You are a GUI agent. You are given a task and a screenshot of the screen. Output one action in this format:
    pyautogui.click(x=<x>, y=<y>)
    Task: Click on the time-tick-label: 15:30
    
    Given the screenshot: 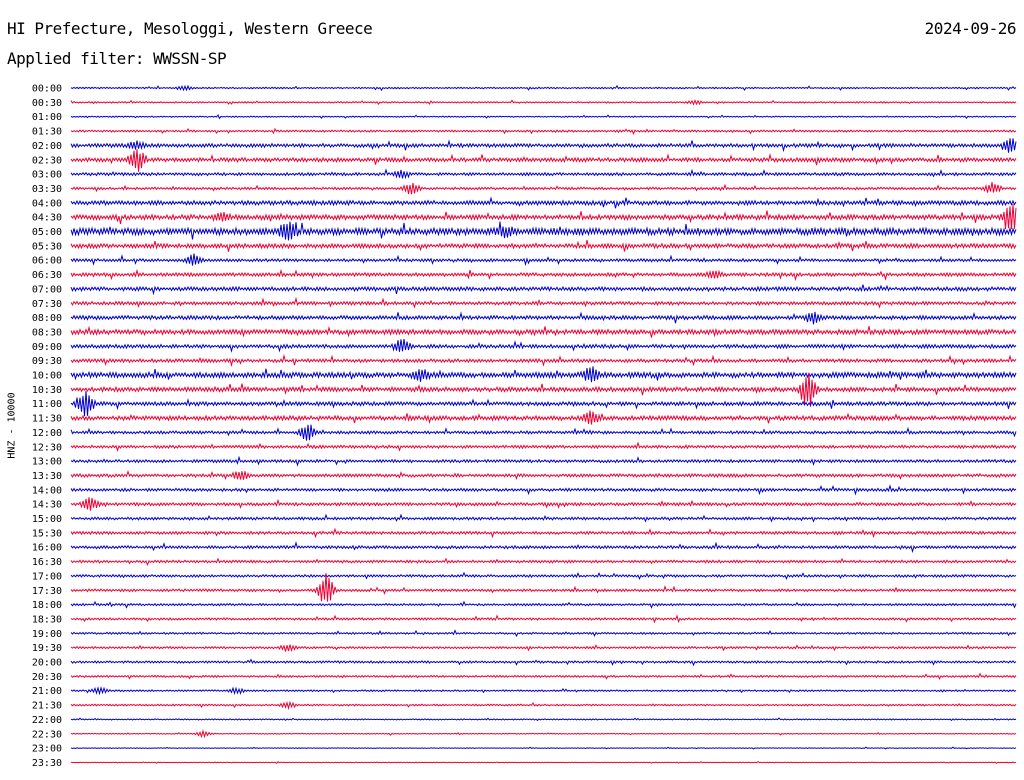 What is the action you would take?
    pyautogui.click(x=47, y=533)
    